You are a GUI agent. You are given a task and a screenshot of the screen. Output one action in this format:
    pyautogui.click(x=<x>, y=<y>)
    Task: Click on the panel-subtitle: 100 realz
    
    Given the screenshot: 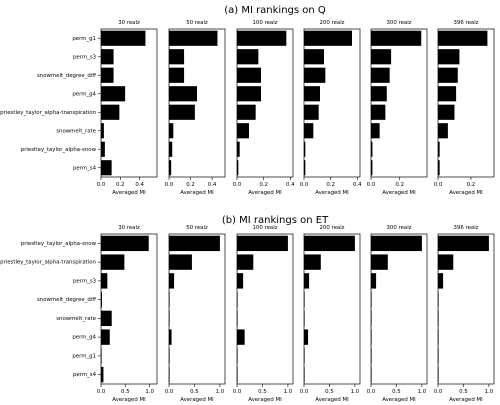 What is the action you would take?
    pyautogui.click(x=264, y=228)
    